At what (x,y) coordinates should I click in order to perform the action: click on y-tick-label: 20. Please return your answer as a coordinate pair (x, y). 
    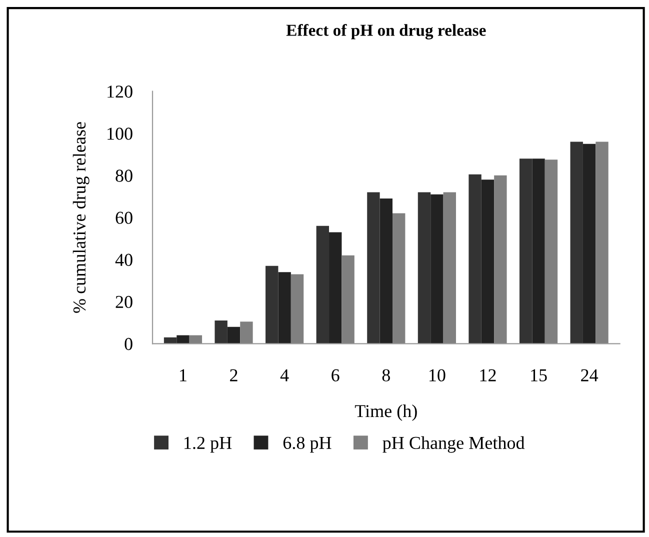
    Looking at the image, I should click on (124, 302).